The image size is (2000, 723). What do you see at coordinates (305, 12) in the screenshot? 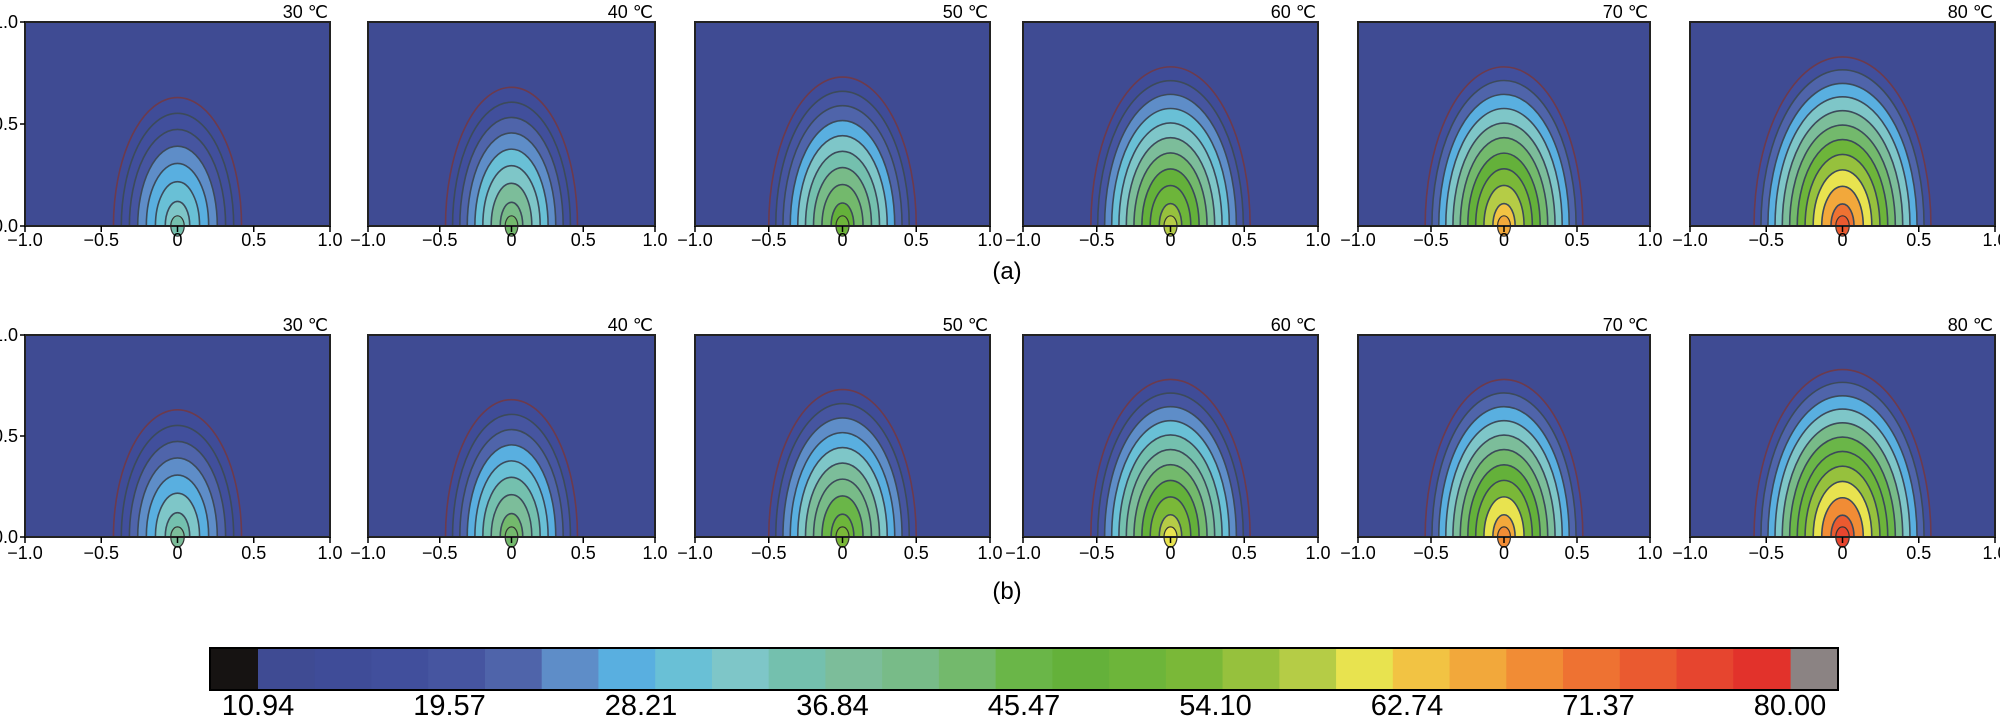
I see `panel-title: 30 ℃` at bounding box center [305, 12].